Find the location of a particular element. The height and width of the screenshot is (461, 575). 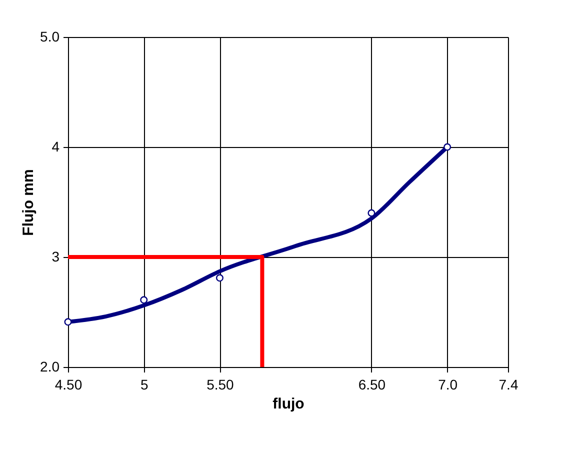

x-tick-label: 7.4 is located at coordinates (508, 384).